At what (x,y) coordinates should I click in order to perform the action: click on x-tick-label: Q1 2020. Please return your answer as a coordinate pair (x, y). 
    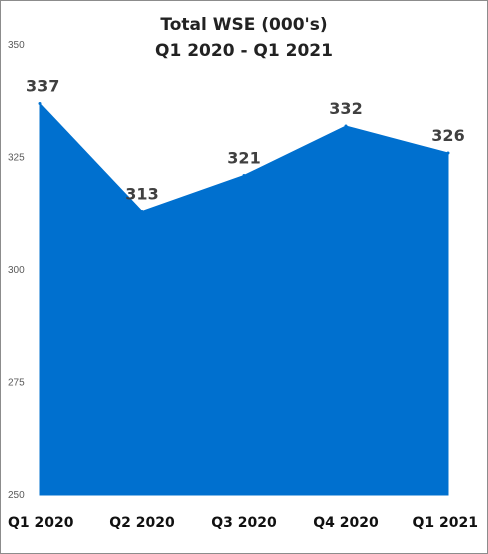
    Looking at the image, I should click on (41, 523).